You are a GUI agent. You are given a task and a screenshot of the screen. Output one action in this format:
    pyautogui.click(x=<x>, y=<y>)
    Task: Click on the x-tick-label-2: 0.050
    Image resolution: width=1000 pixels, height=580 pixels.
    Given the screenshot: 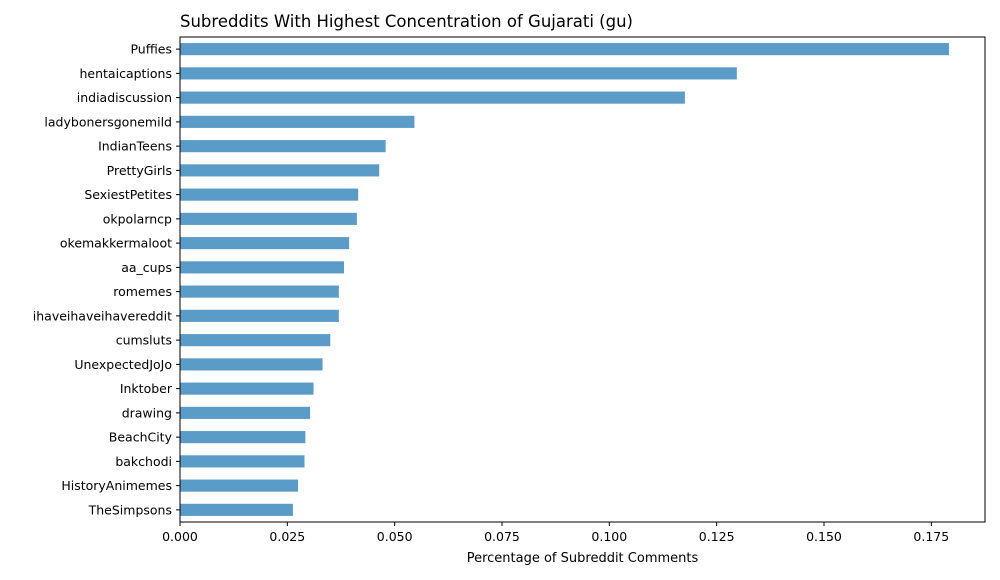 What is the action you would take?
    pyautogui.click(x=395, y=536)
    